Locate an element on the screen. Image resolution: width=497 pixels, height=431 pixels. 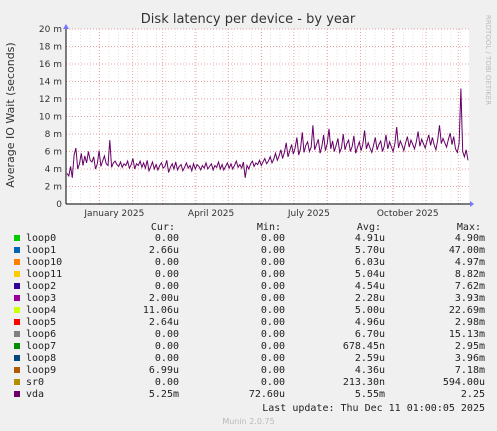
x-tick-label: October 2025 is located at coordinates (408, 214).